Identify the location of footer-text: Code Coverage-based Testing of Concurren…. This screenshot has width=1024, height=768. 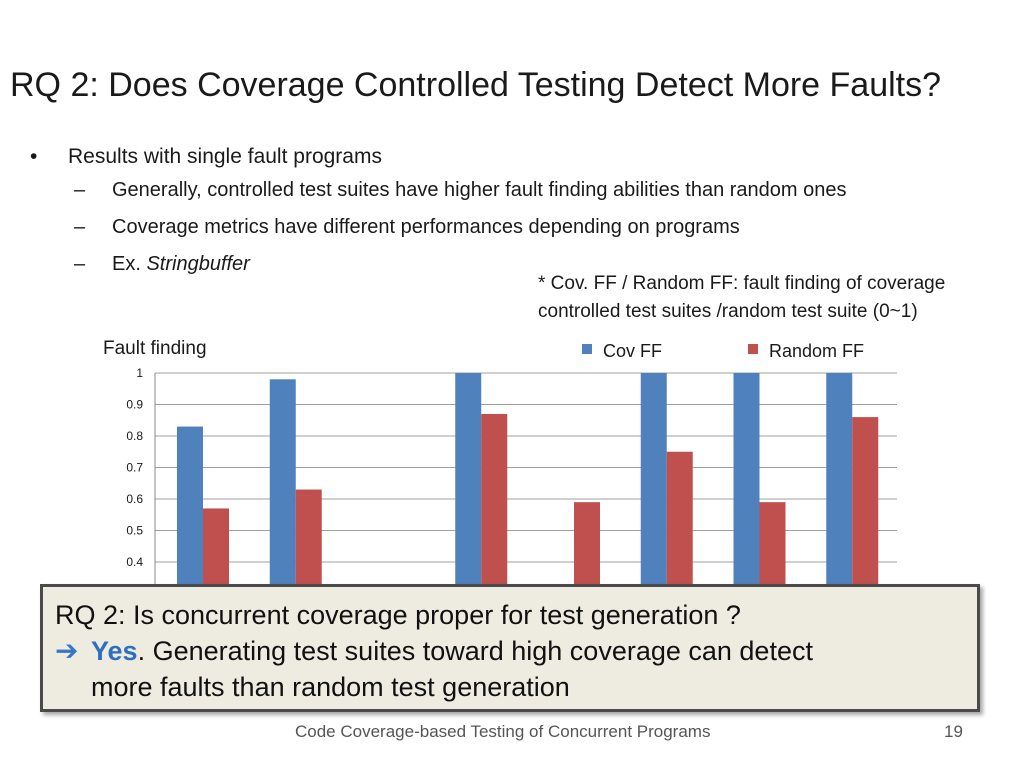
(503, 731).